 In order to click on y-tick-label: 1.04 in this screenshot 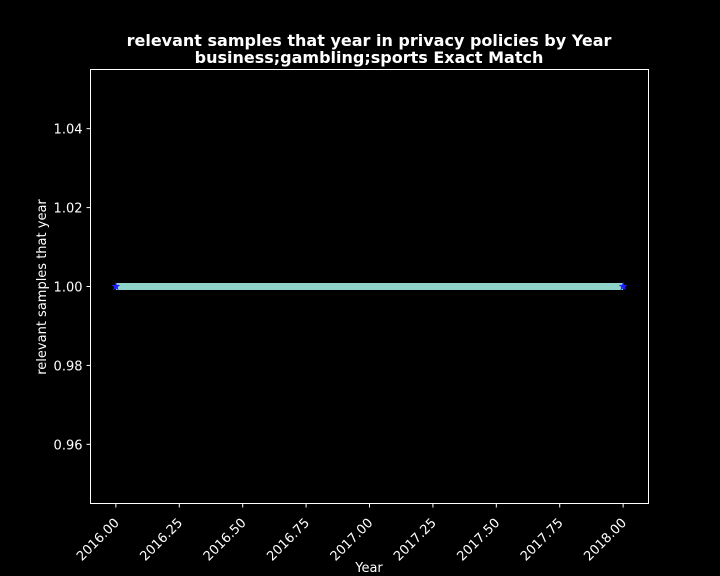, I will do `click(68, 130)`.